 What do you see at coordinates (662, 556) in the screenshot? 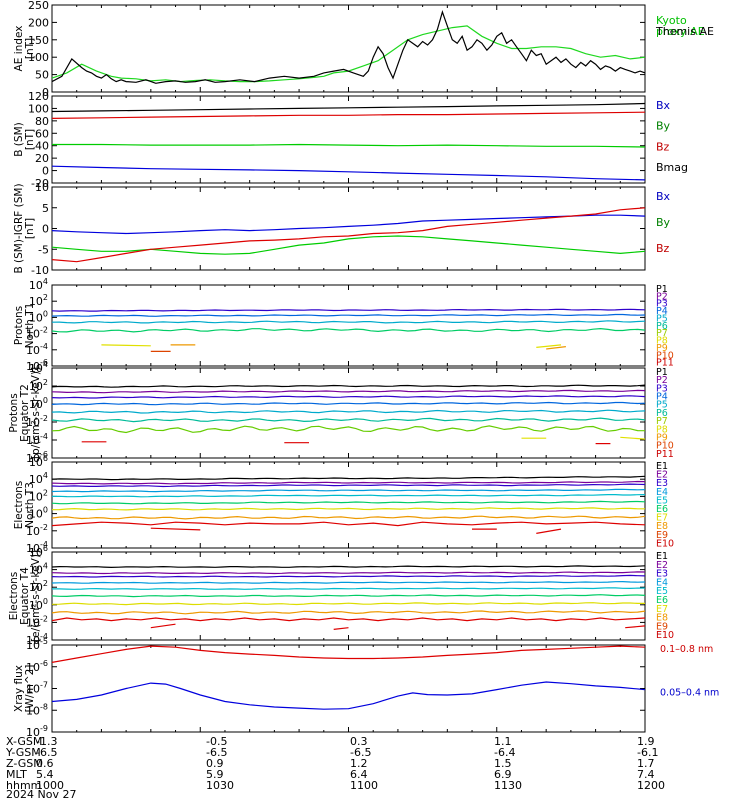
I see `legend-label: E1` at bounding box center [662, 556].